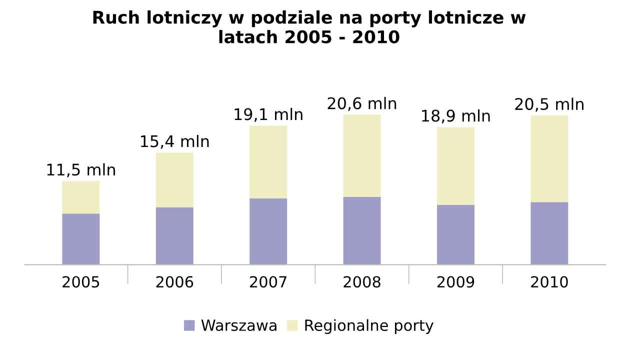  I want to click on annotation: 20,6 mln, so click(362, 103).